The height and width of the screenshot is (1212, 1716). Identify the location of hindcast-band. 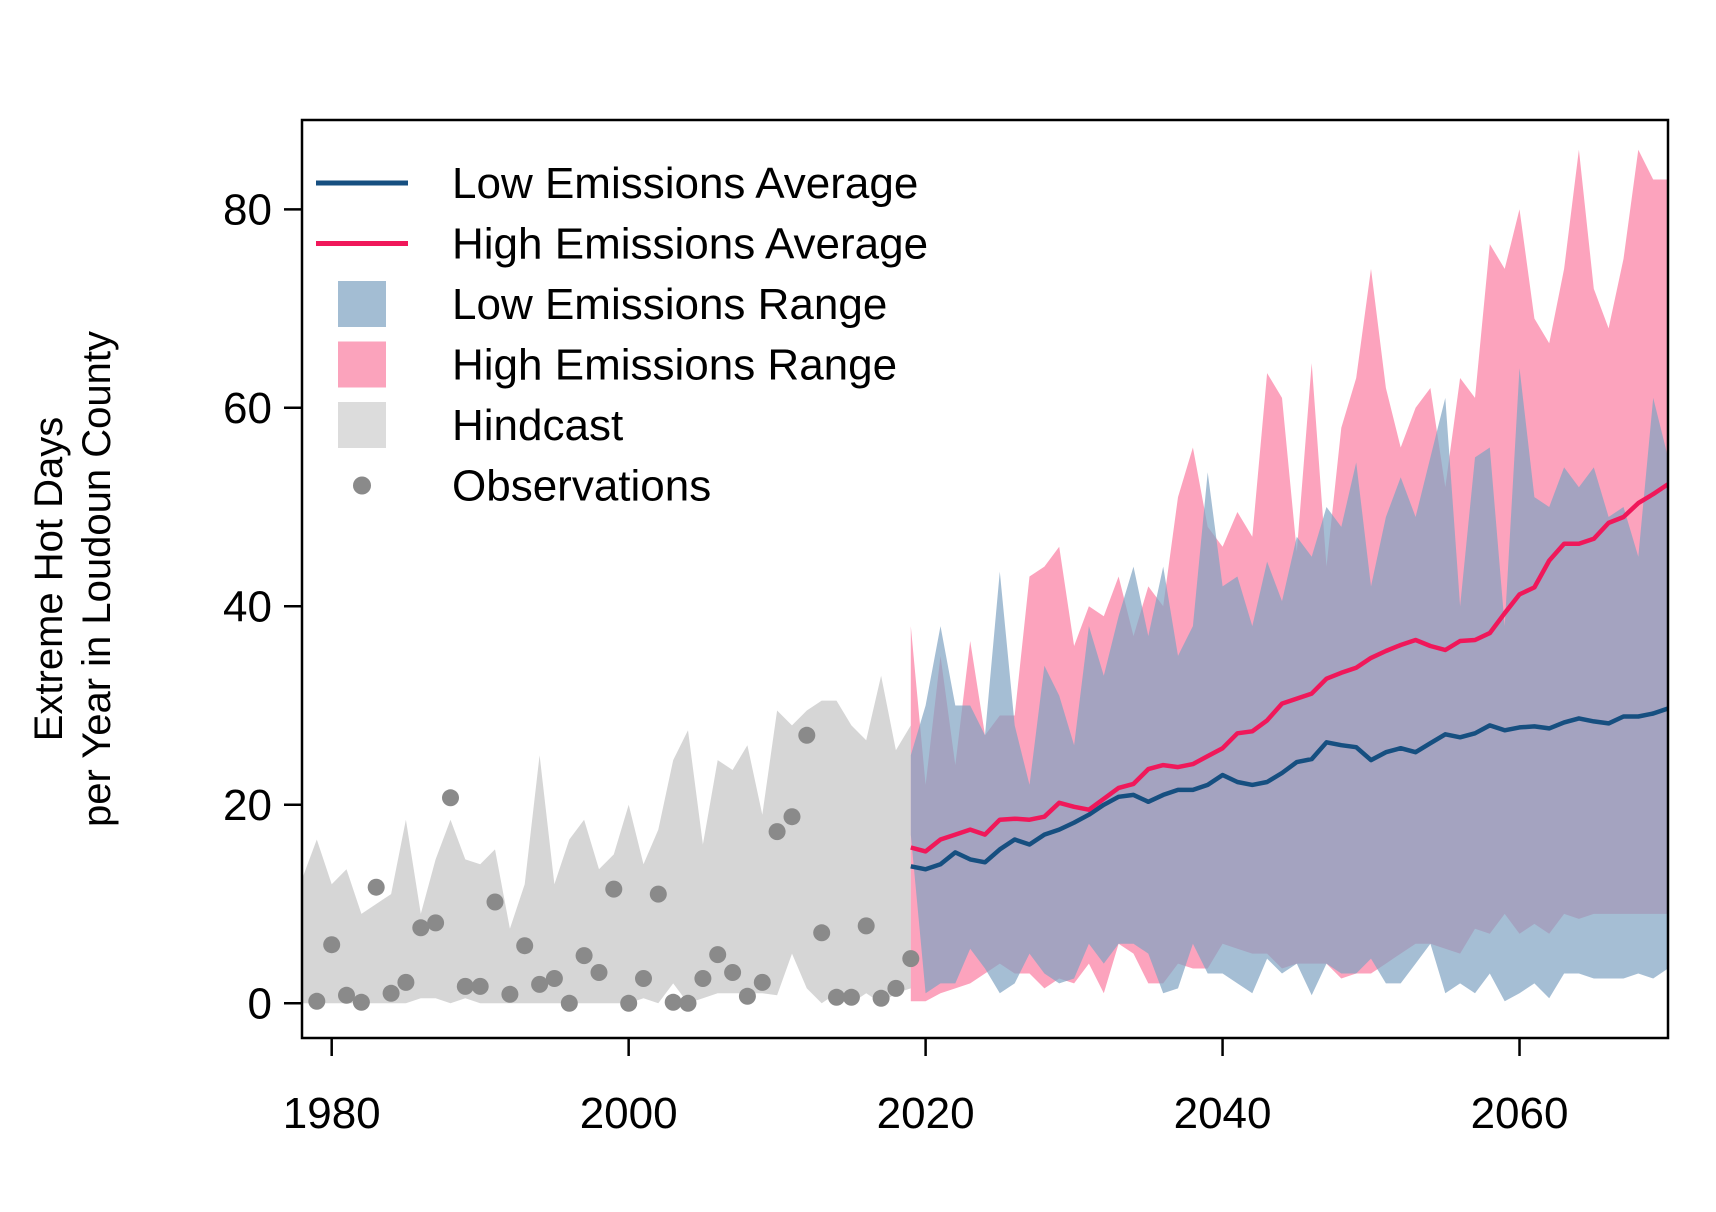
(606, 839).